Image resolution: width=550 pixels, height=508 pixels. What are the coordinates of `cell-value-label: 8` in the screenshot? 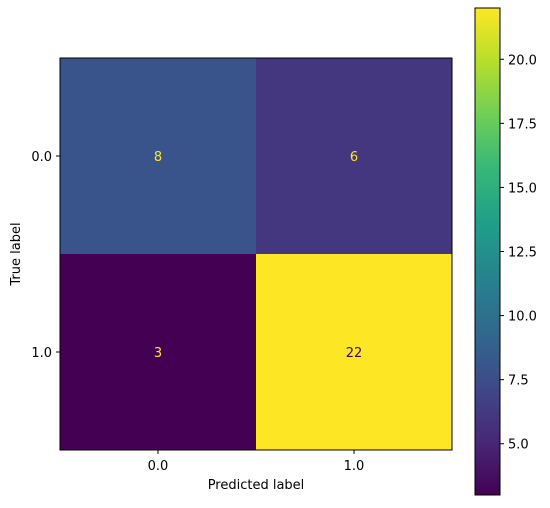 It's located at (158, 157).